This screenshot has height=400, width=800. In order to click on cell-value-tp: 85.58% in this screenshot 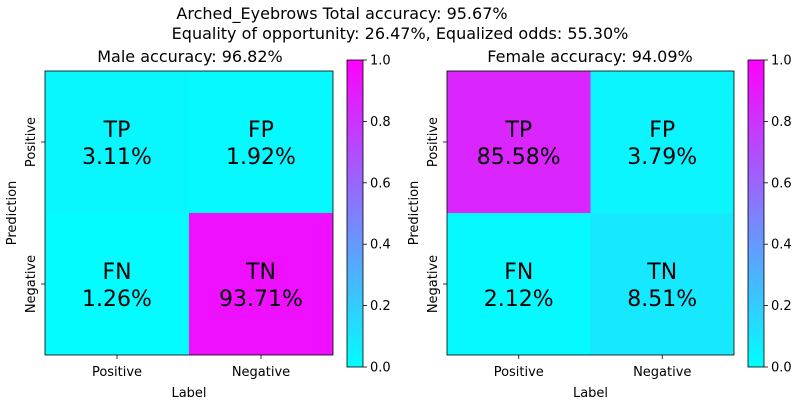, I will do `click(519, 157)`.